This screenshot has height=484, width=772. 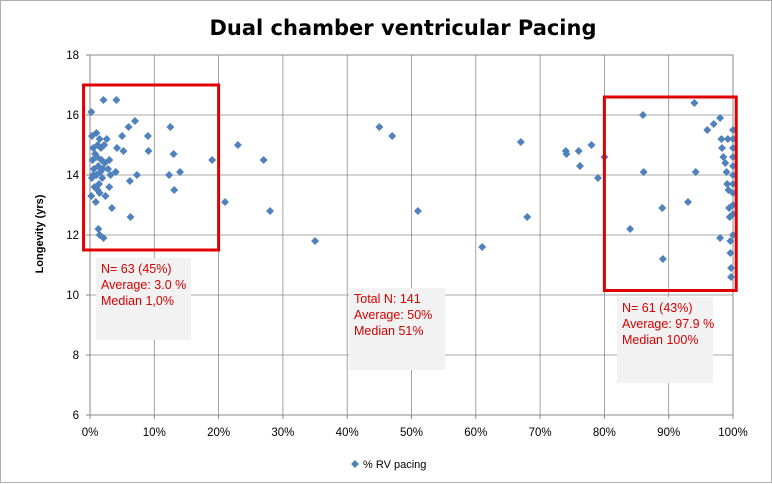 What do you see at coordinates (76, 416) in the screenshot?
I see `y-tick-label: 6` at bounding box center [76, 416].